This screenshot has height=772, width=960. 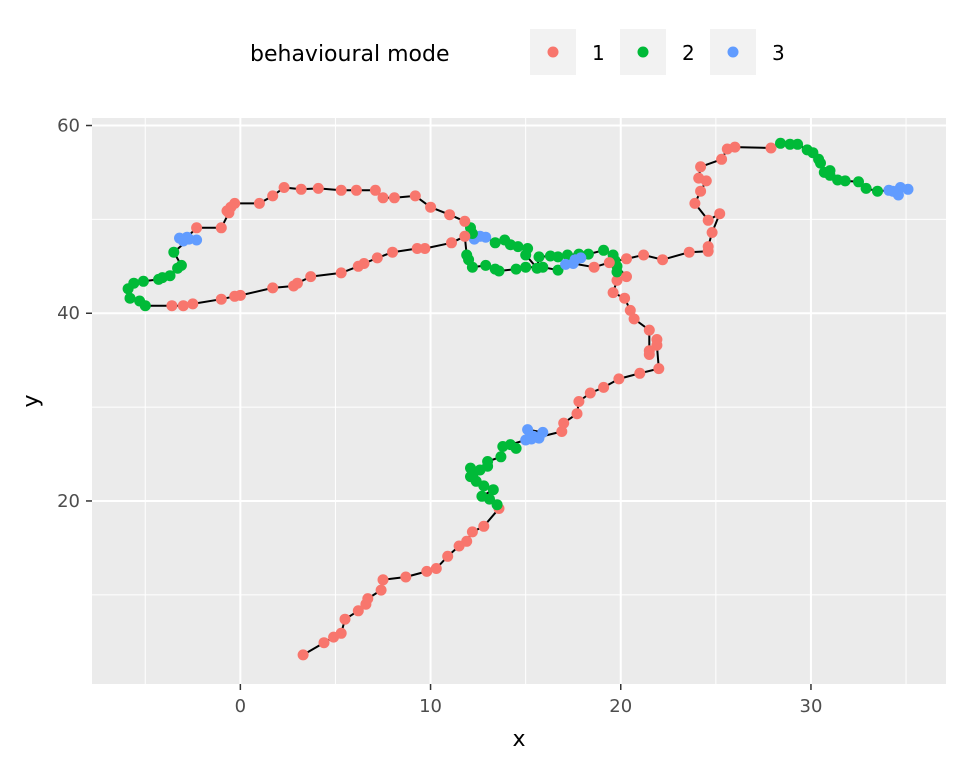 I want to click on x-tick-label: 10, so click(x=430, y=706).